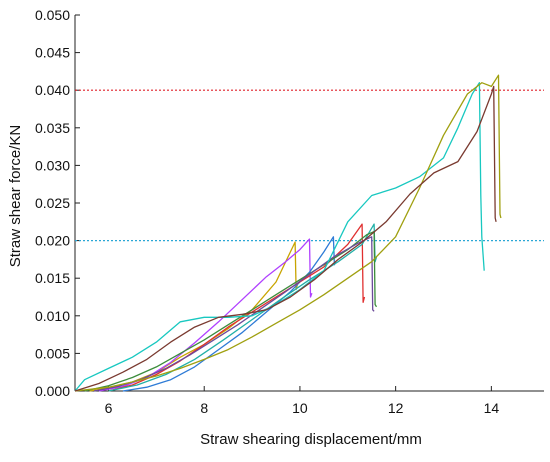 Image resolution: width=550 pixels, height=462 pixels. What do you see at coordinates (52, 278) in the screenshot?
I see `y-tick-label: 0.015` at bounding box center [52, 278].